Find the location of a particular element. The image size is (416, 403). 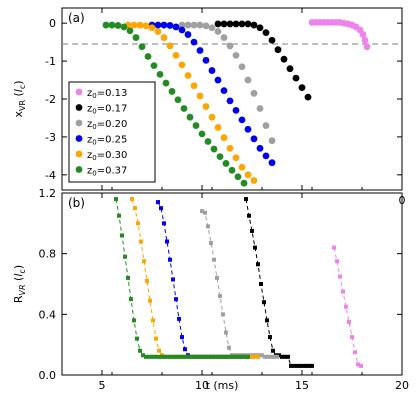

legend-box is located at coordinates (112, 132).